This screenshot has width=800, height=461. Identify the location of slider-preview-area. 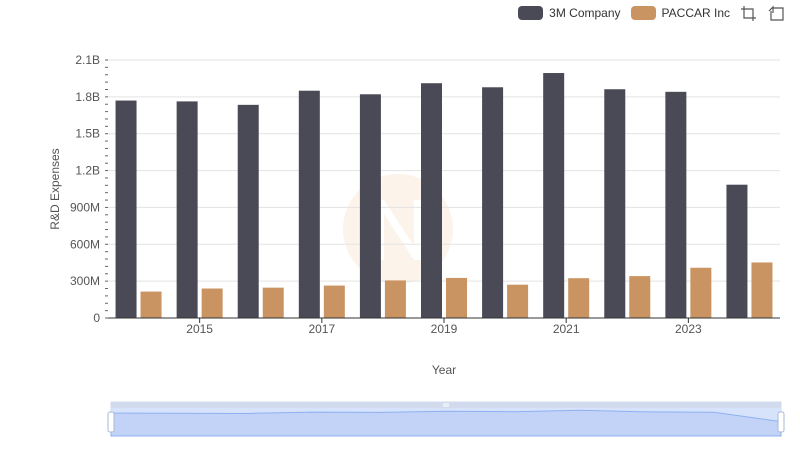
(446, 423).